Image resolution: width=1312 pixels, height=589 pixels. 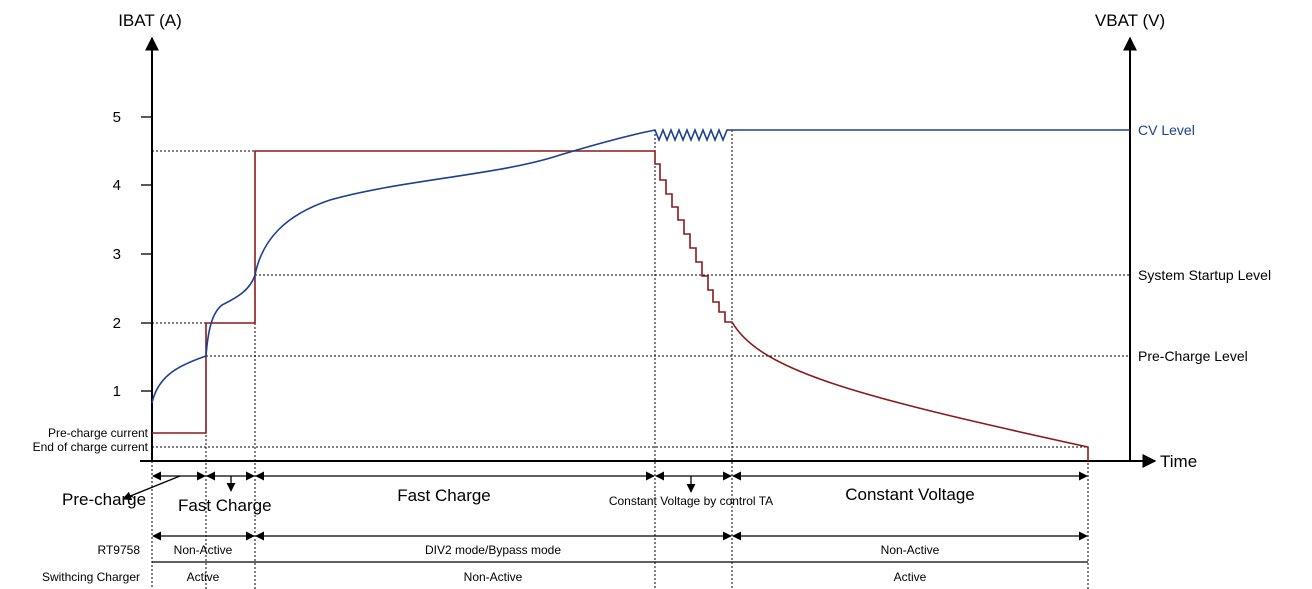 What do you see at coordinates (493, 550) in the screenshot?
I see `row-rt9758-segment-2: DIV2 mode/Bypass mode` at bounding box center [493, 550].